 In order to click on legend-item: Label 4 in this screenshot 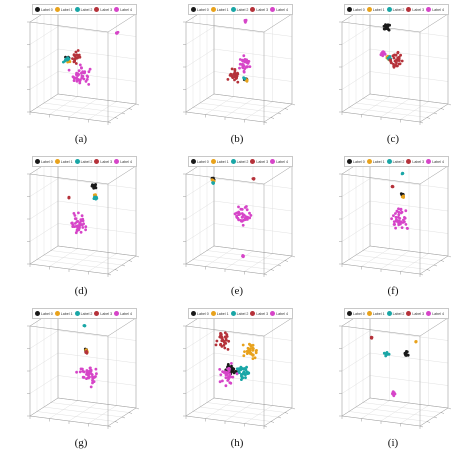, I will do `click(279, 313)`.